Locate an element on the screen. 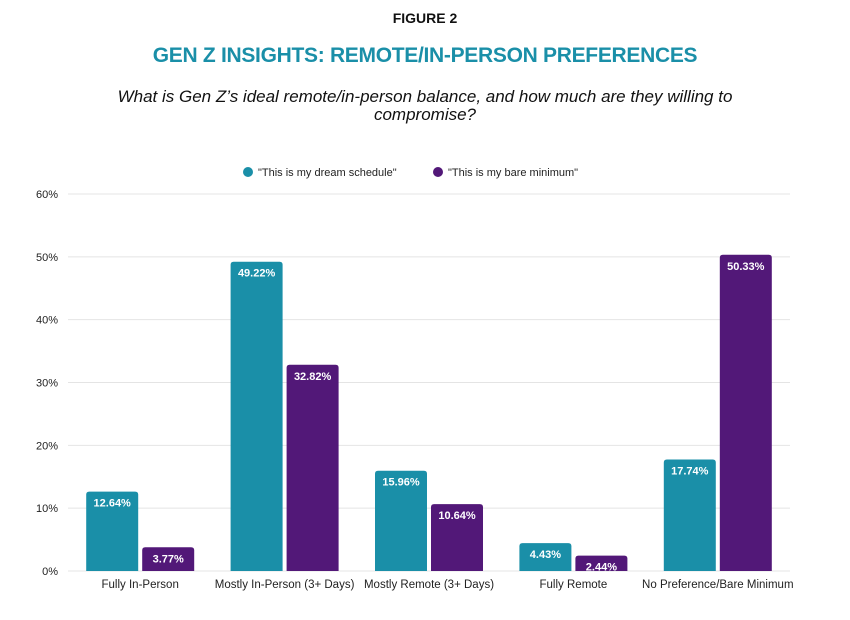 The height and width of the screenshot is (620, 850). data-label: 32.82% is located at coordinates (313, 377).